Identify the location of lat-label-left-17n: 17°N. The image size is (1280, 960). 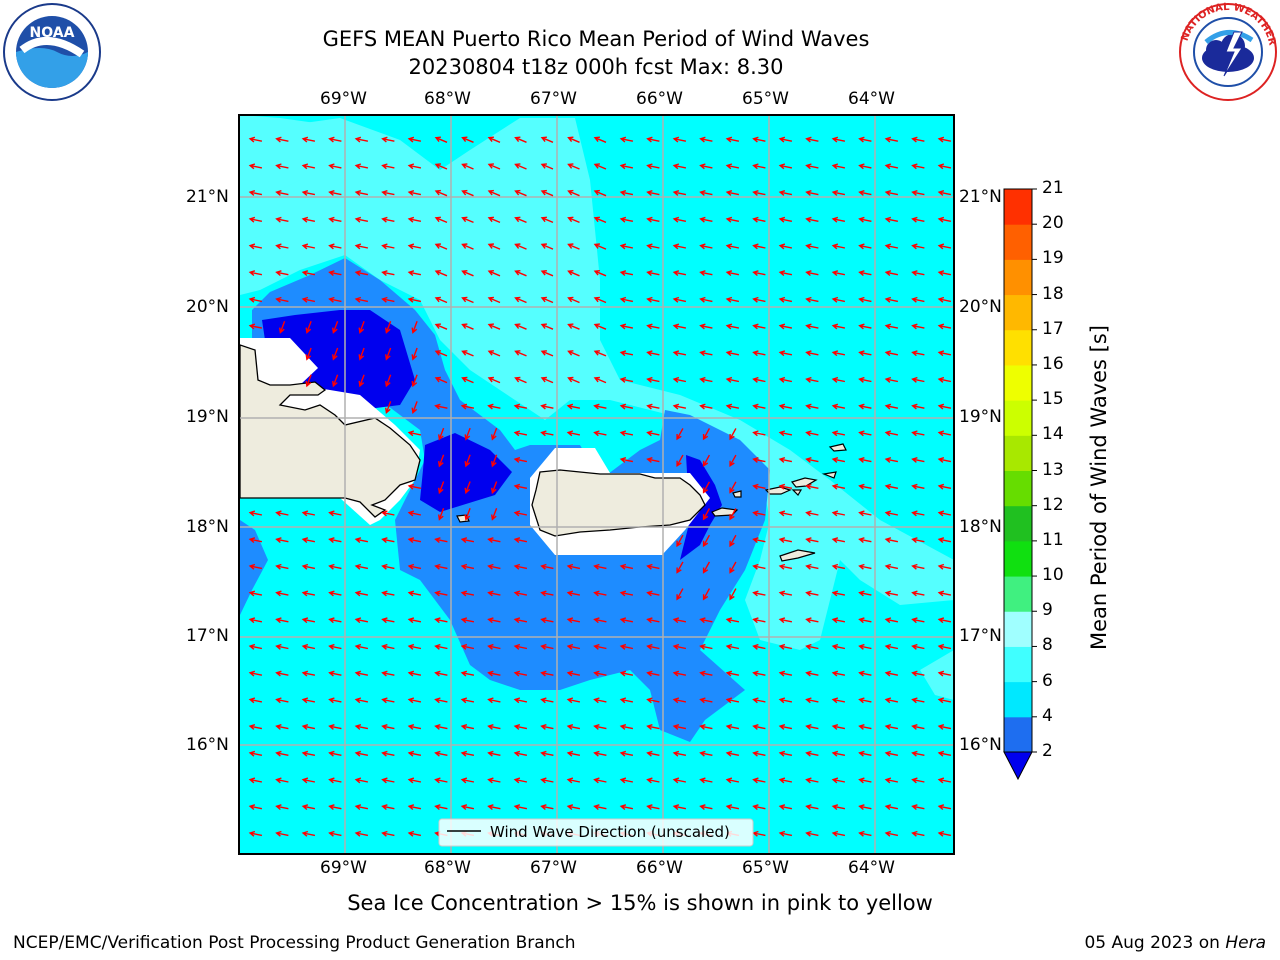
(207, 636).